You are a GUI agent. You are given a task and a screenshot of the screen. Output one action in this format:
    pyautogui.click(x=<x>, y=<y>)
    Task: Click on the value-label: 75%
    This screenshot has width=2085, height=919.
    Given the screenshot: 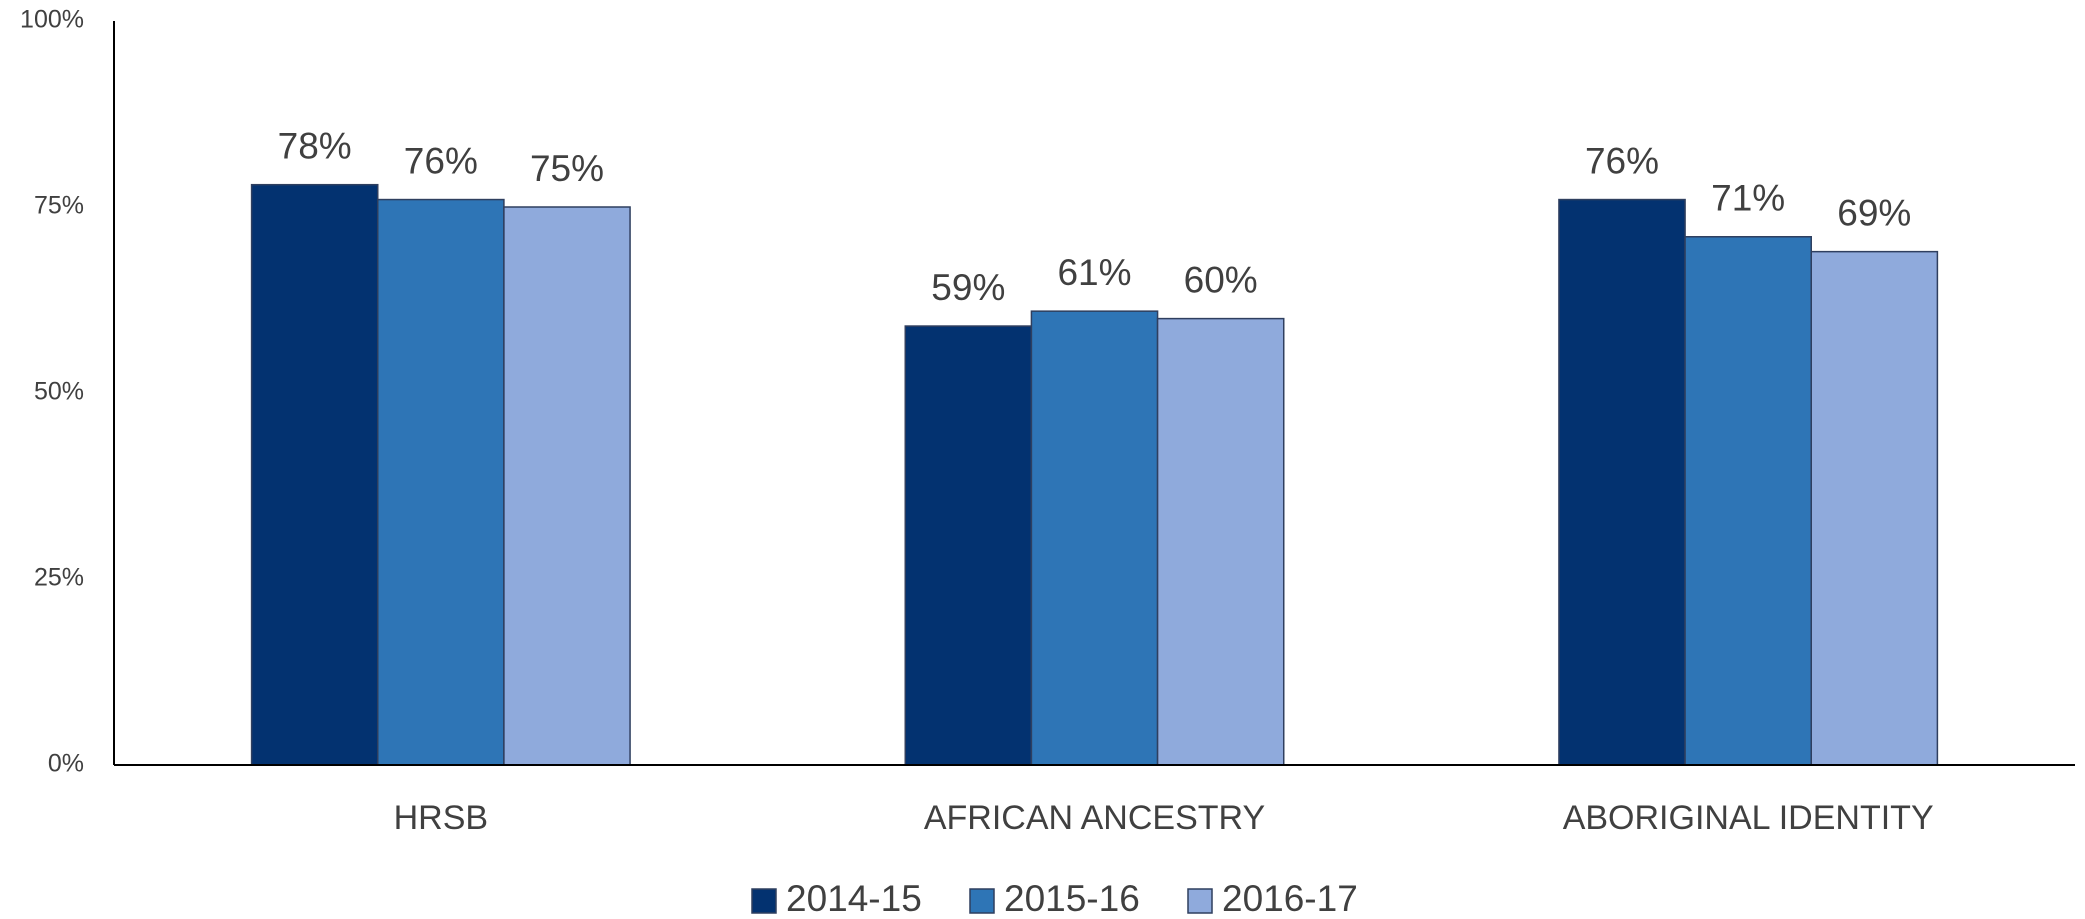 What is the action you would take?
    pyautogui.click(x=567, y=168)
    